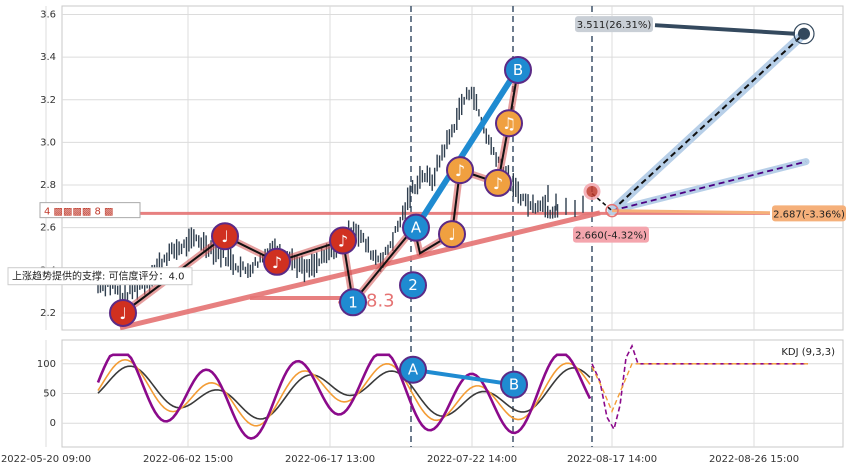 Image resolution: width=852 pixels, height=475 pixels. I want to click on point-b-label: B, so click(518, 70).